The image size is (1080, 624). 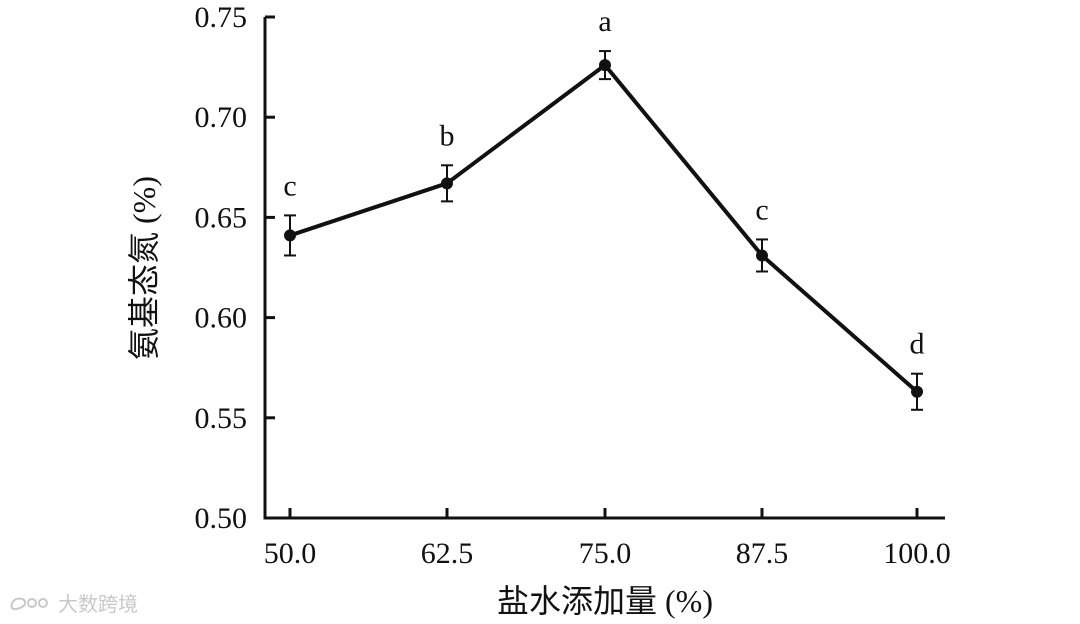 What do you see at coordinates (604, 21) in the screenshot?
I see `significance-label: a` at bounding box center [604, 21].